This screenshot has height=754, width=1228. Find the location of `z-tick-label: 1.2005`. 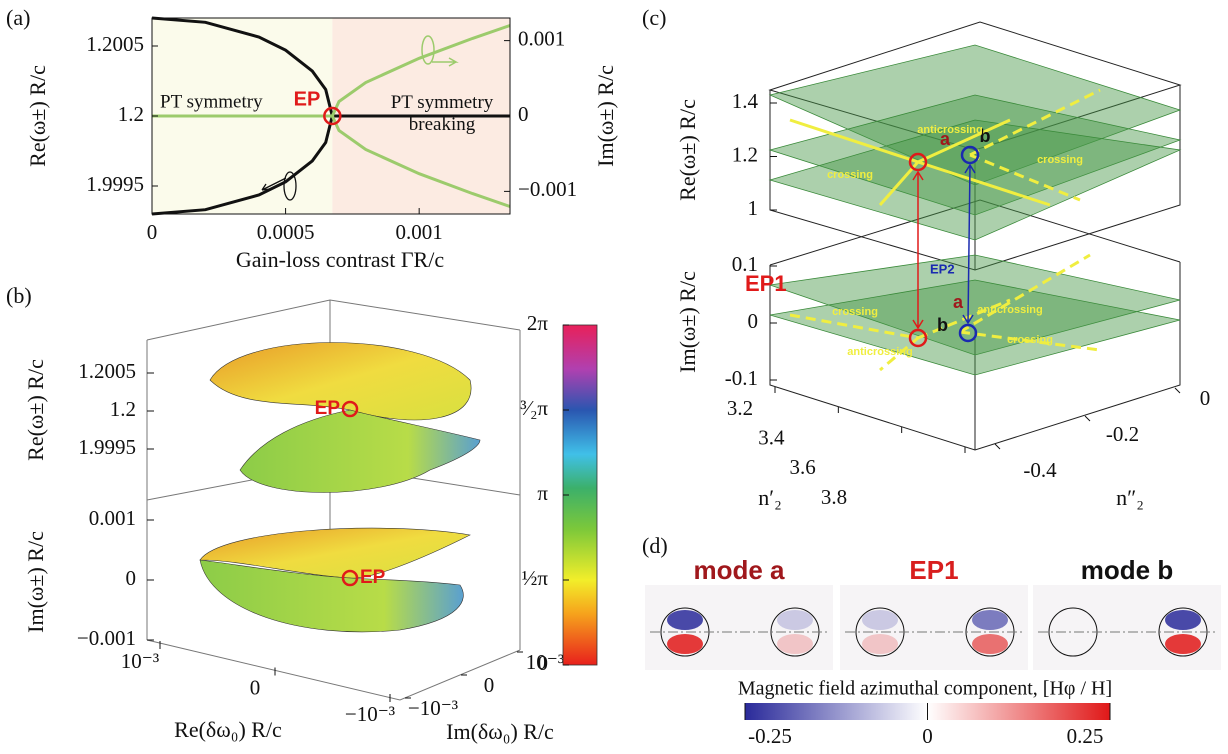

z-tick-label: 1.2005 is located at coordinates (107, 371).